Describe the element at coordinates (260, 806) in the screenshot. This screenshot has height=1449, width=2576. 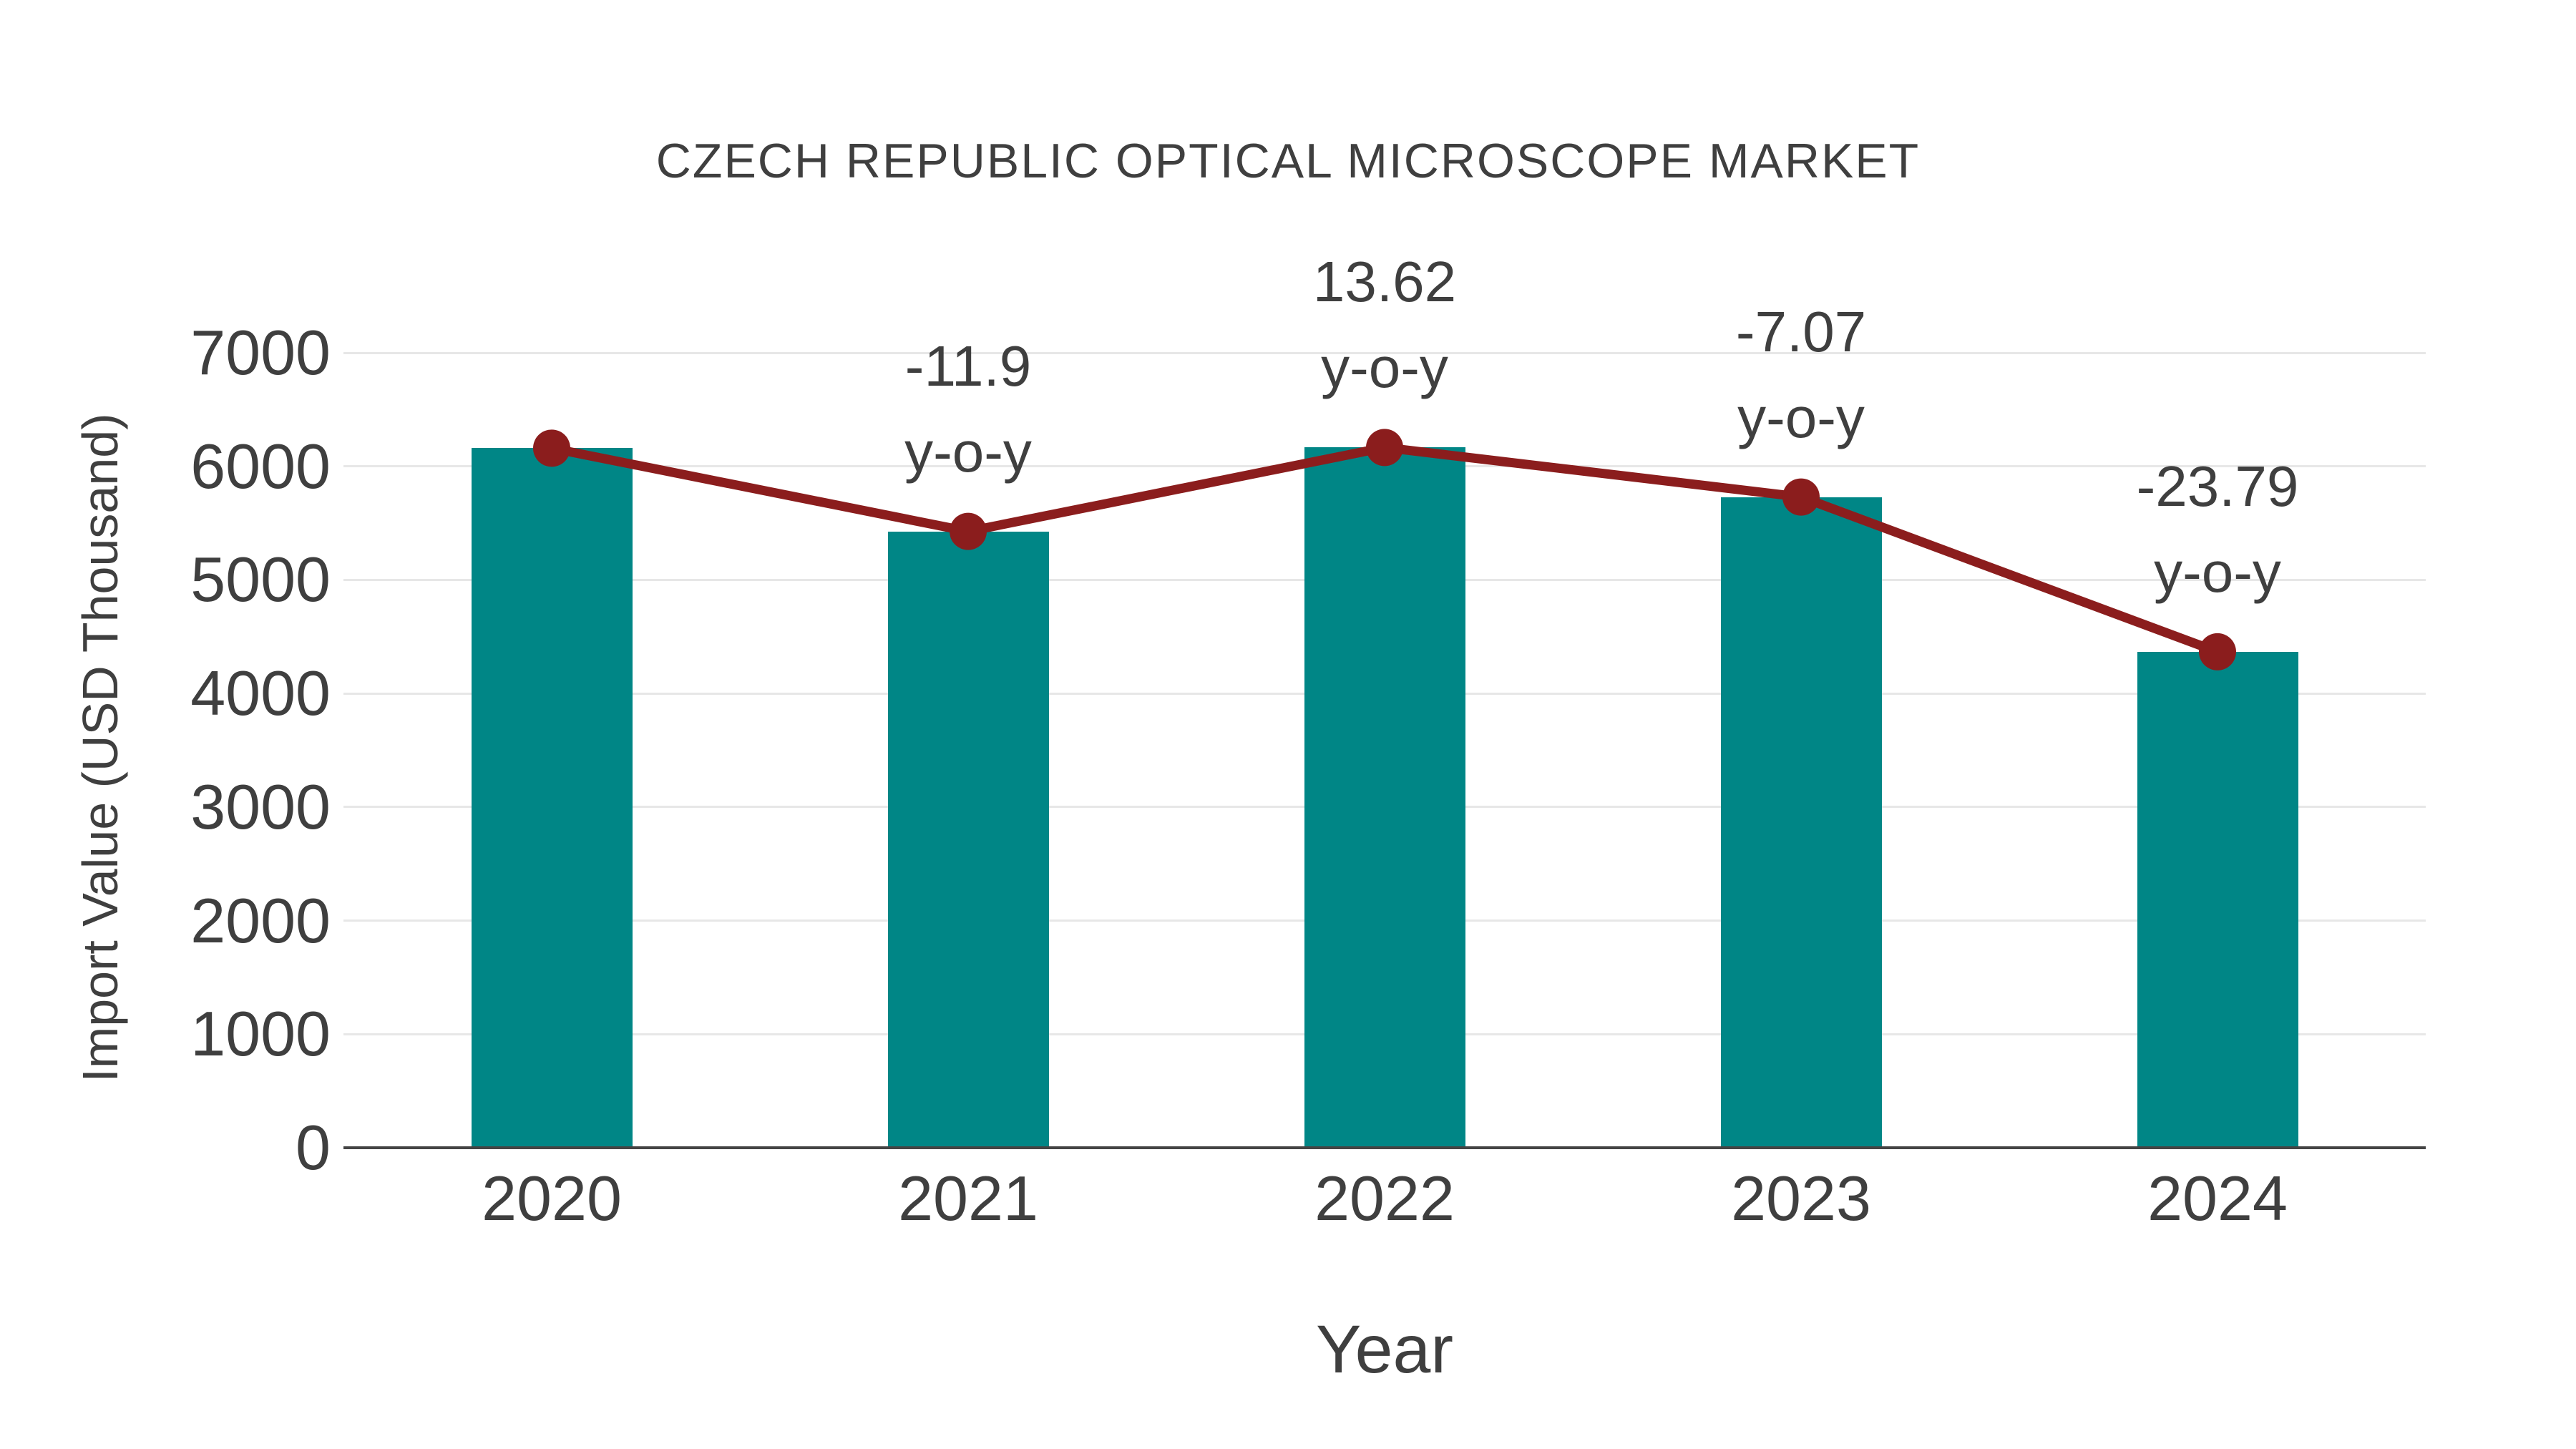
I see `y-tick-label: 3000` at that location.